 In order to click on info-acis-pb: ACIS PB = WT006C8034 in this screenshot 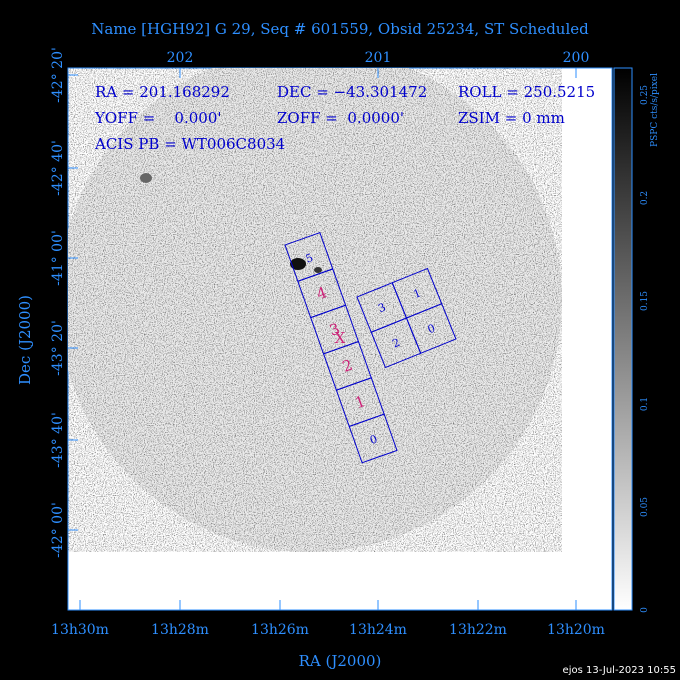, I will do `click(189, 144)`.